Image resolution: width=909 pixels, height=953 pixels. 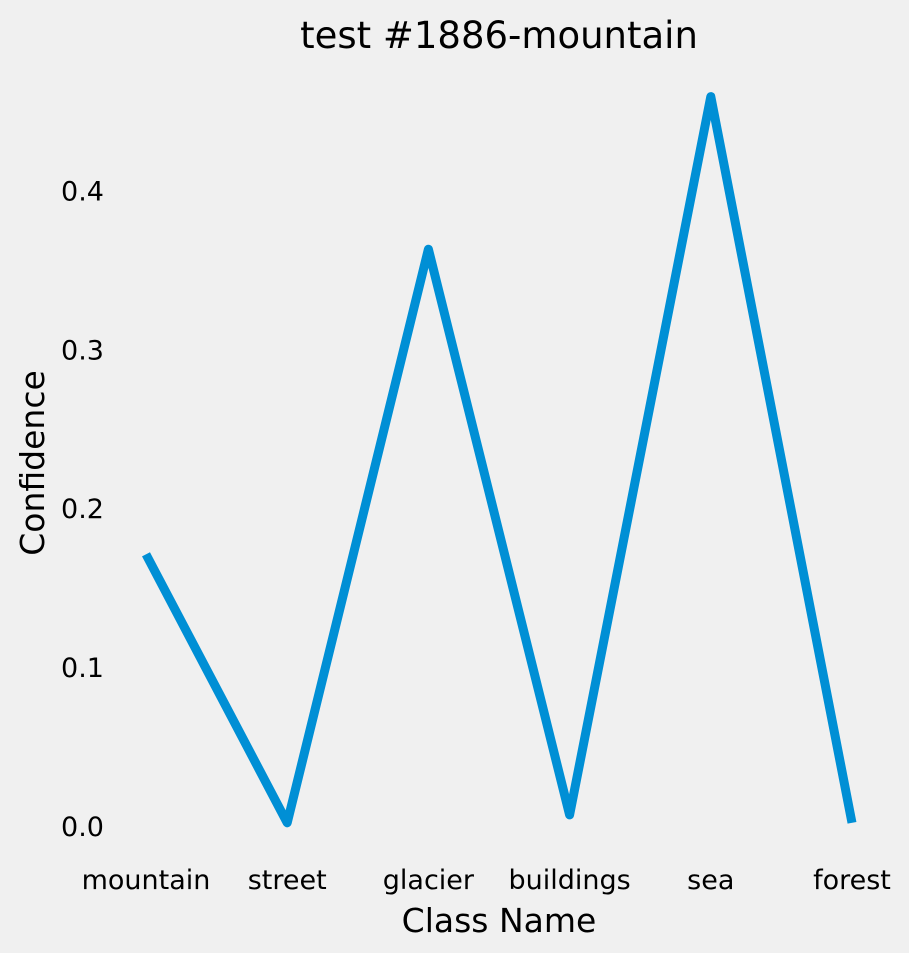 What do you see at coordinates (486, 880) in the screenshot?
I see `x-axis-ticks: mountain street glacier buildings sea forest` at bounding box center [486, 880].